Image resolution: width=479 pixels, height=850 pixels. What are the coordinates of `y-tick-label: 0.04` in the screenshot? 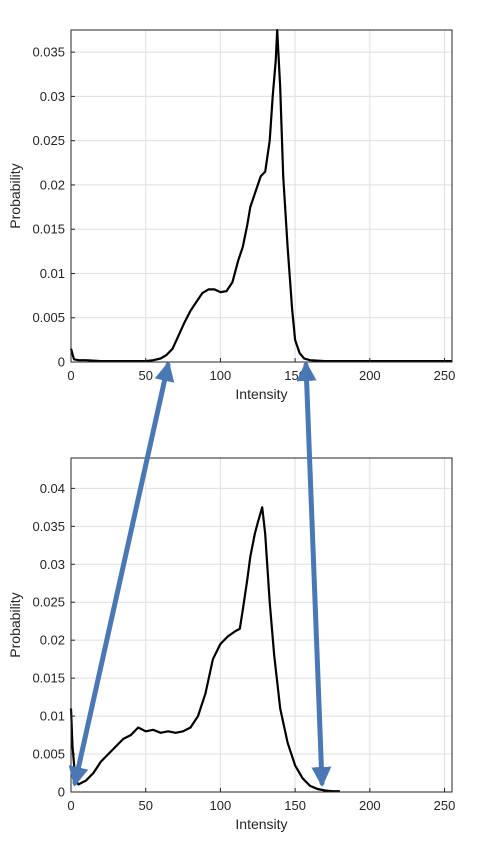 It's located at (52, 488).